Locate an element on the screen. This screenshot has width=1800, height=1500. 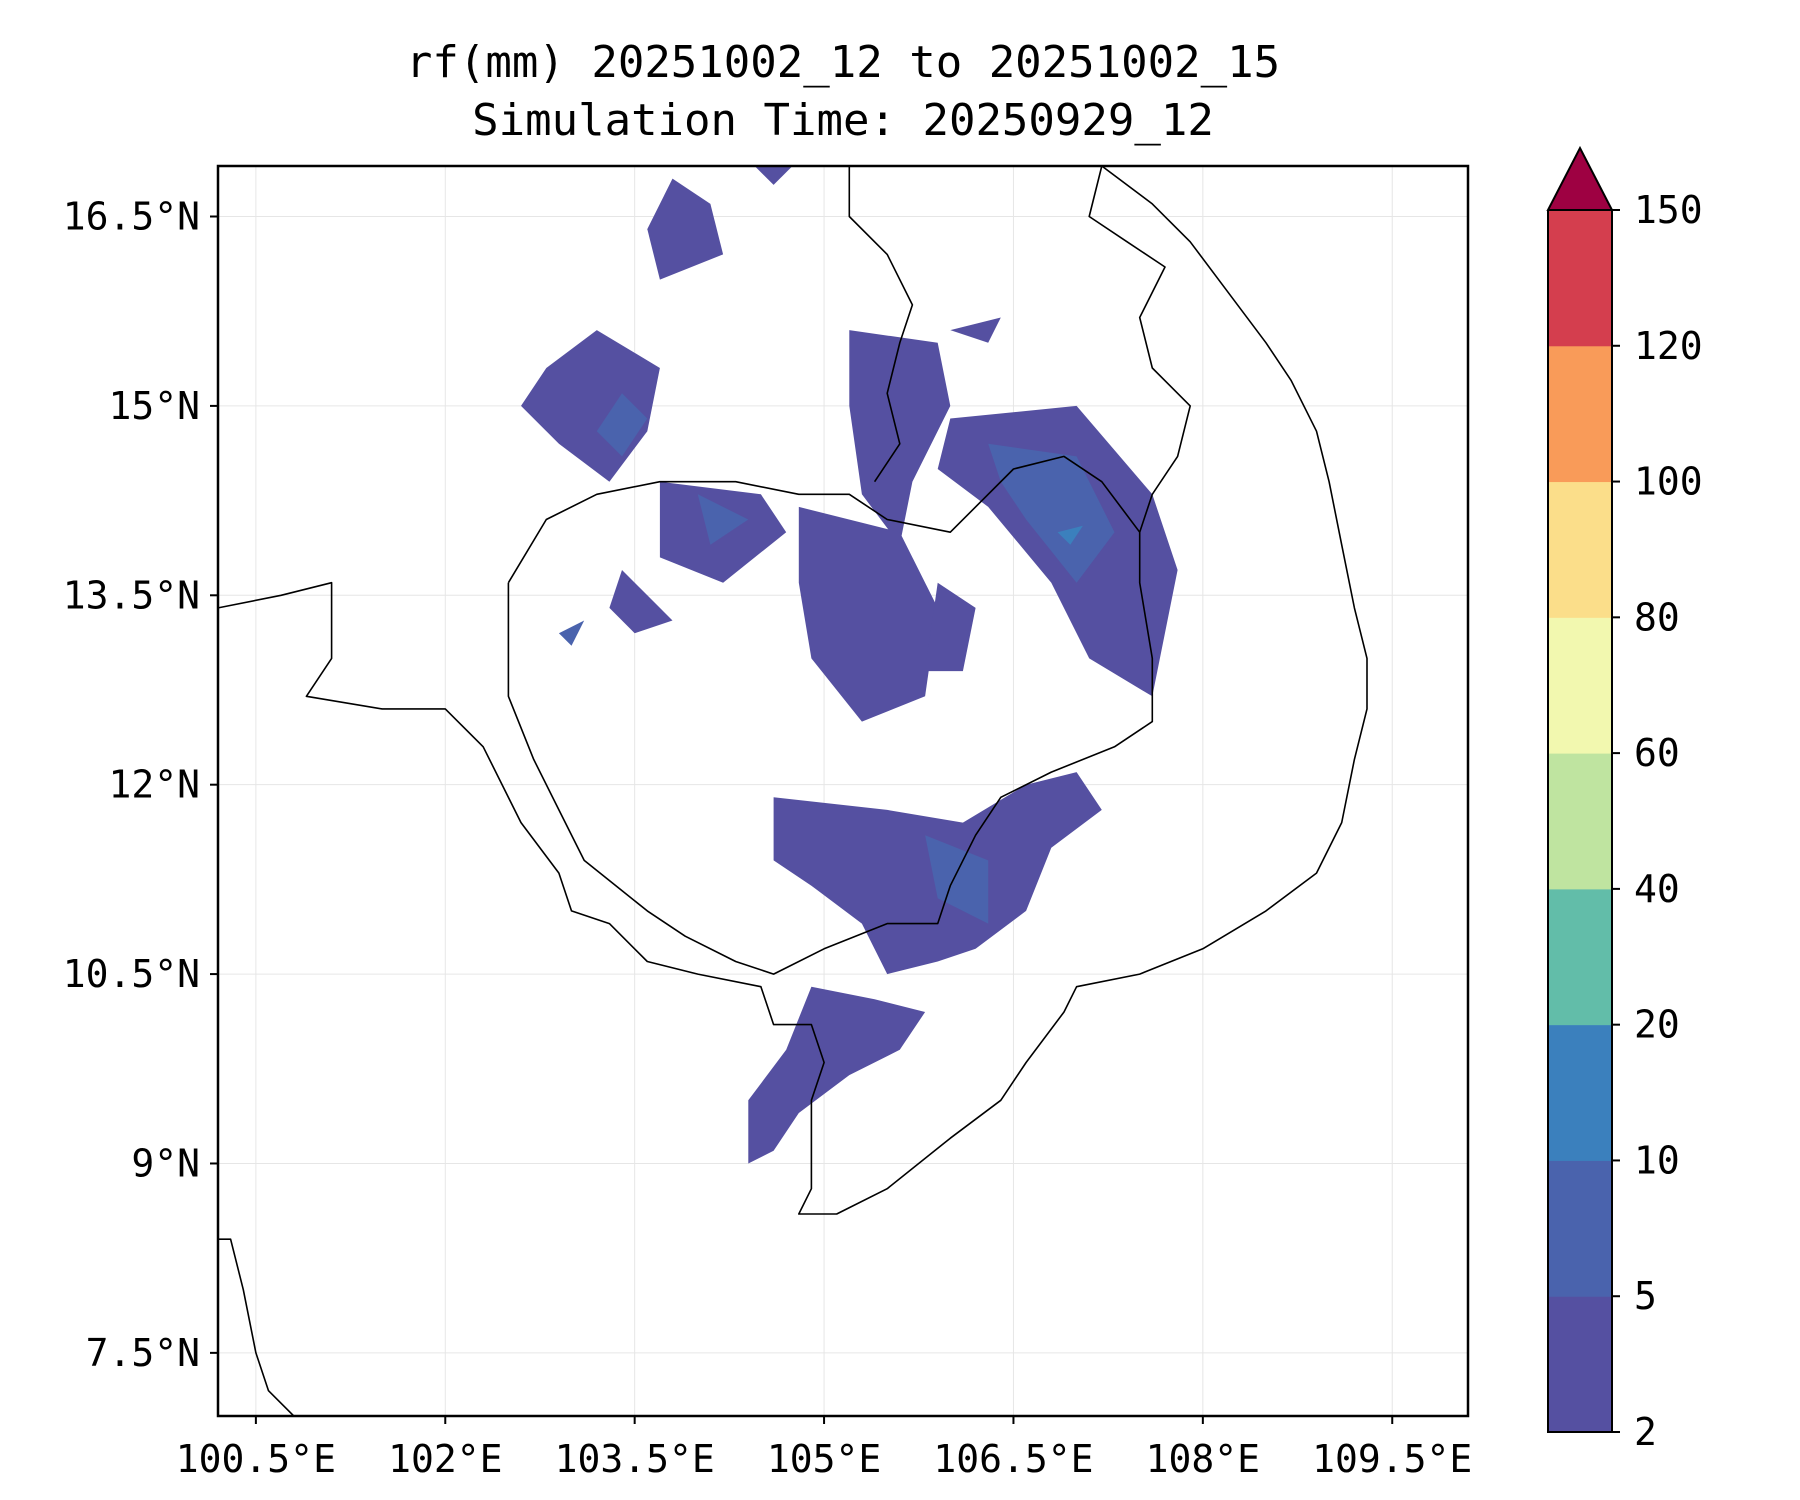
rain-region-central-cambodia-east is located at coordinates (950, 627).